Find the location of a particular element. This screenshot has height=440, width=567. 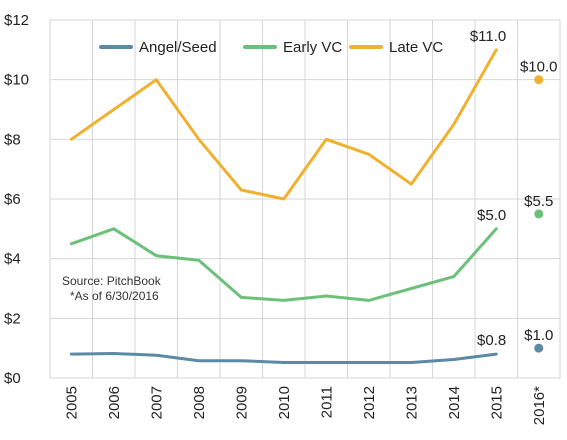

series-line-angel-seed is located at coordinates (283, 358).